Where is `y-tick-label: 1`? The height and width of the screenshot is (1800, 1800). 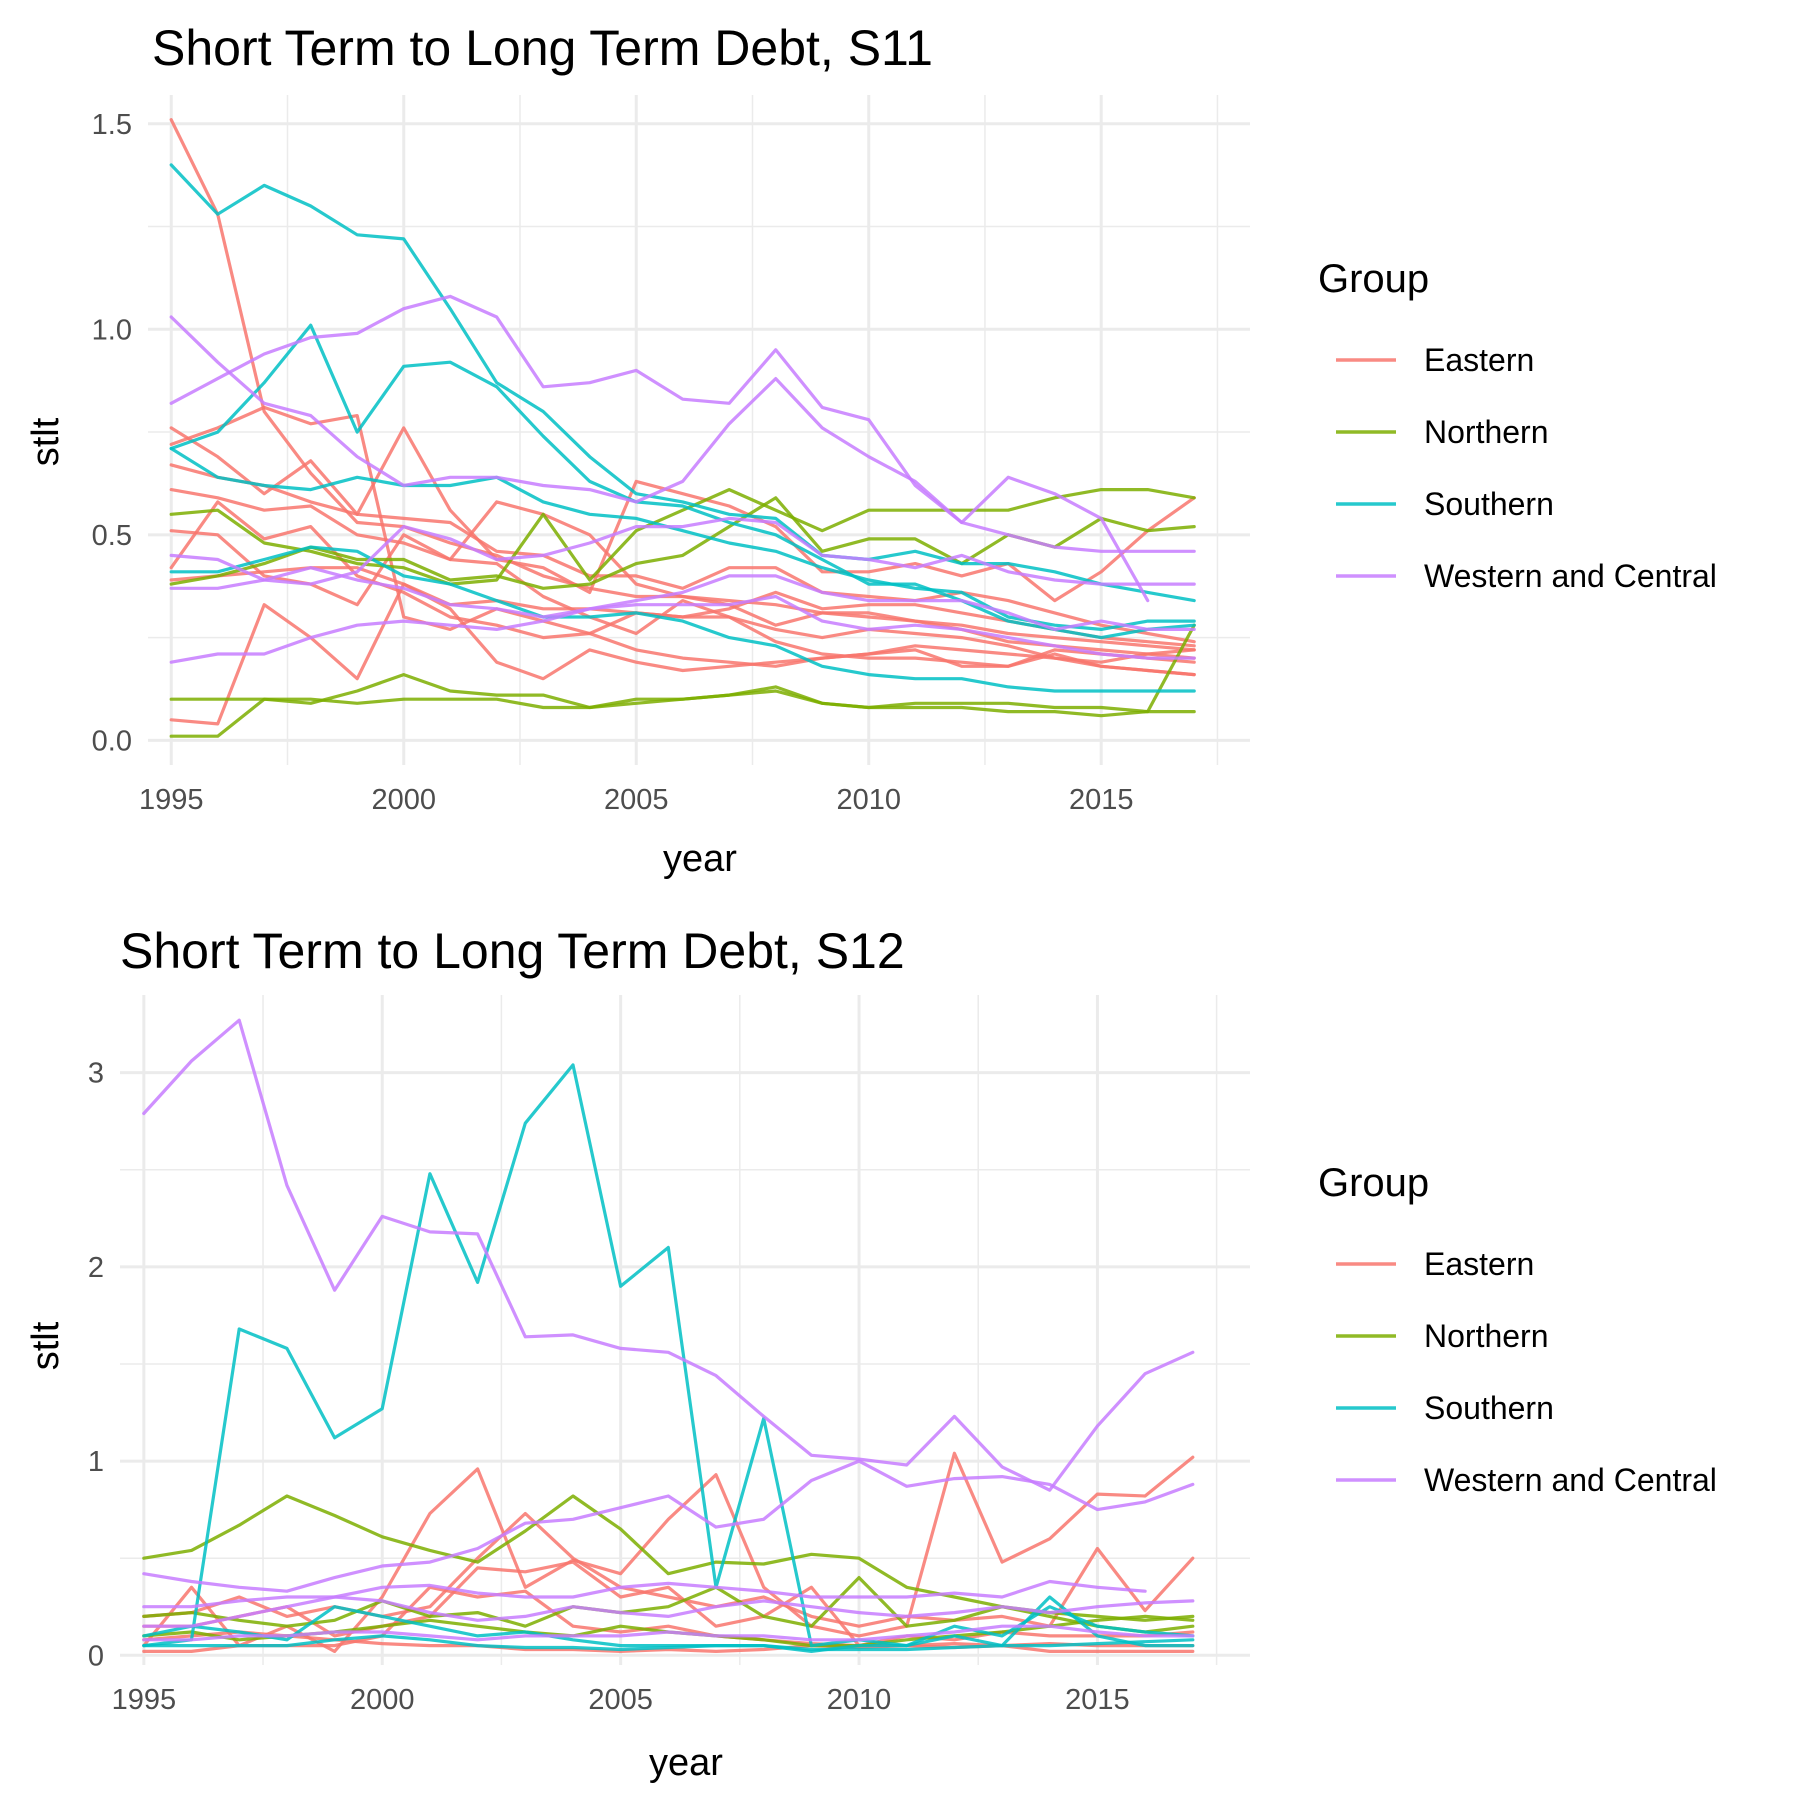 y-tick-label: 1 is located at coordinates (96, 1462).